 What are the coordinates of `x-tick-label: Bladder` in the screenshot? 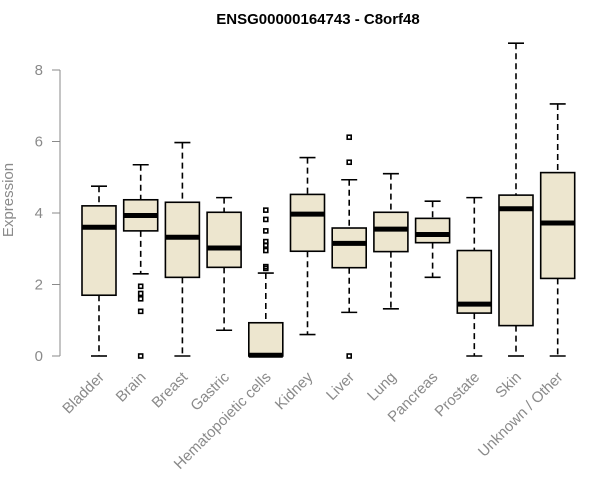 It's located at (83, 393).